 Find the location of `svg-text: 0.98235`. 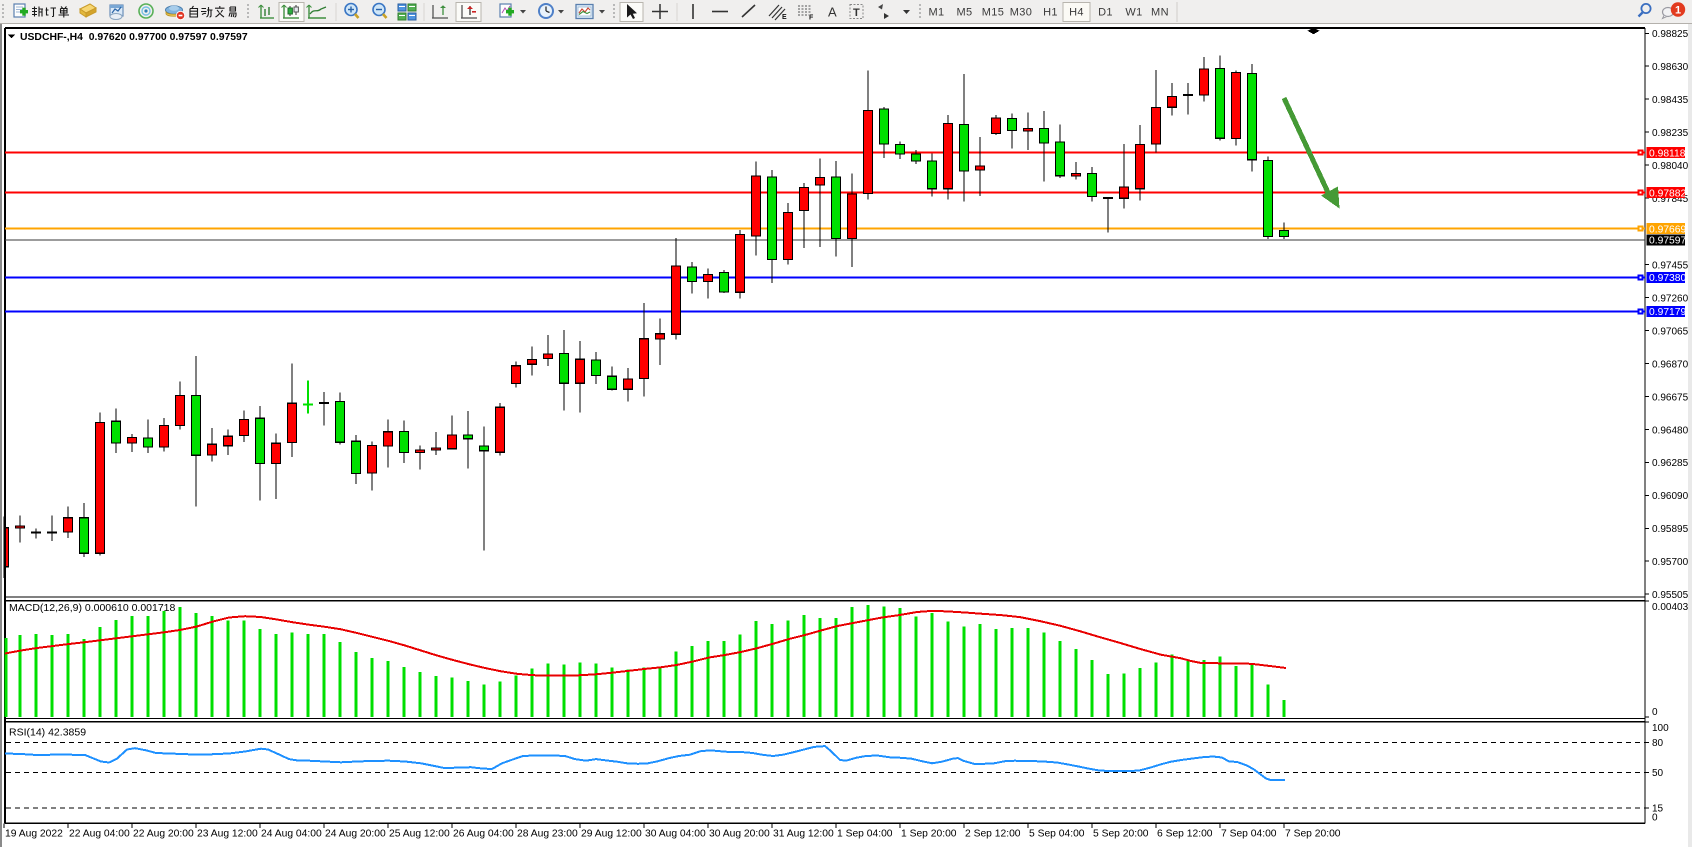

svg-text: 0.98235 is located at coordinates (1670, 133).